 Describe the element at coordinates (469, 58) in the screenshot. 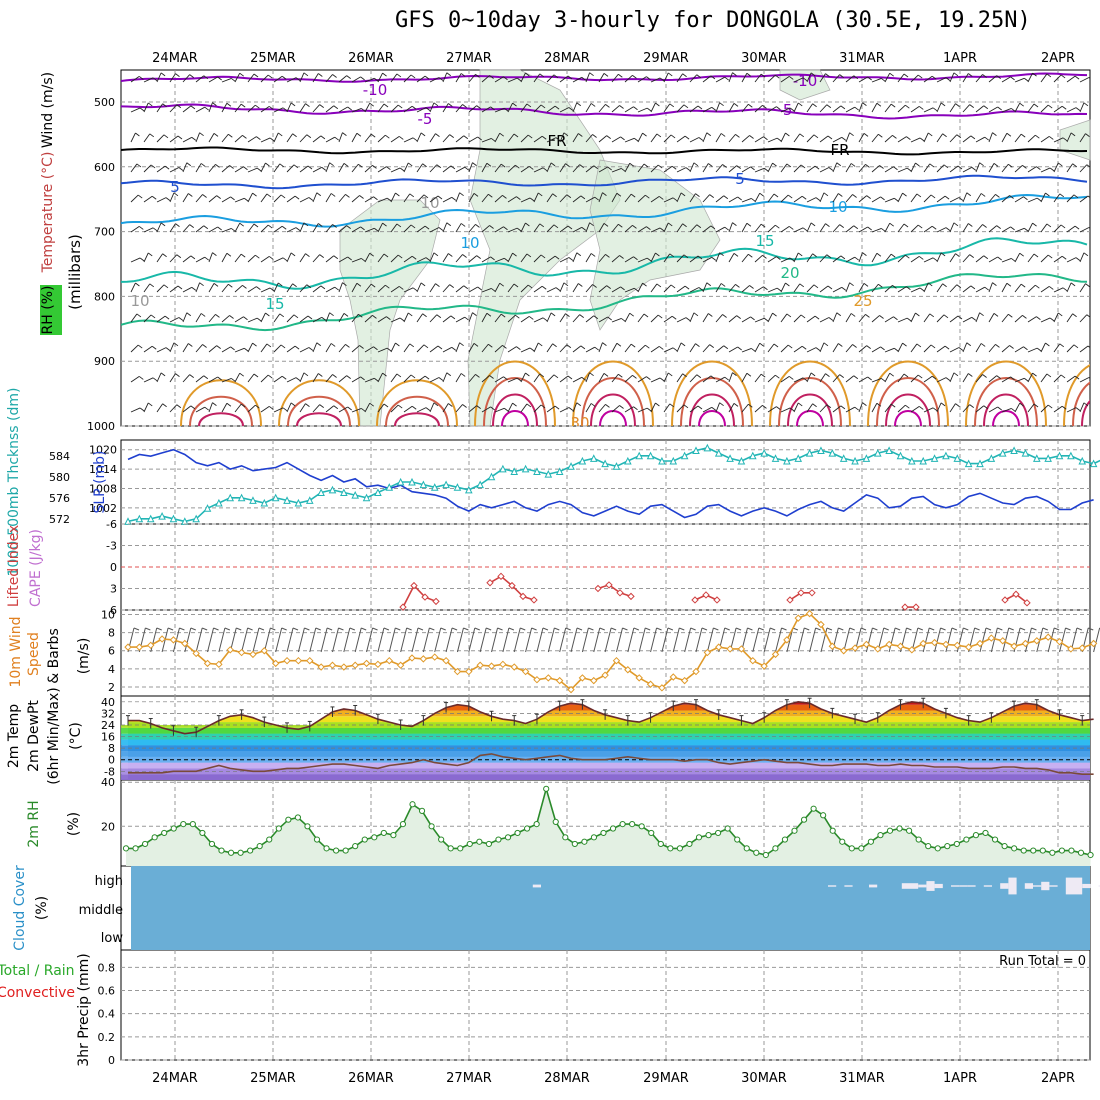

I see `date-label-top: 27MAR` at that location.